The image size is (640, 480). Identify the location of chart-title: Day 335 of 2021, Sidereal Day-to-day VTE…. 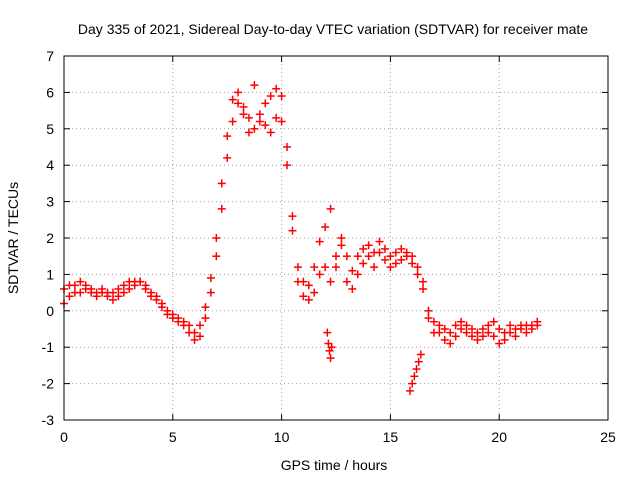
(333, 29).